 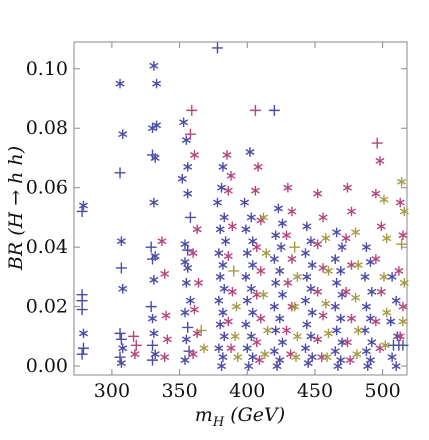 I want to click on x-tick-label: 400, so click(x=247, y=391).